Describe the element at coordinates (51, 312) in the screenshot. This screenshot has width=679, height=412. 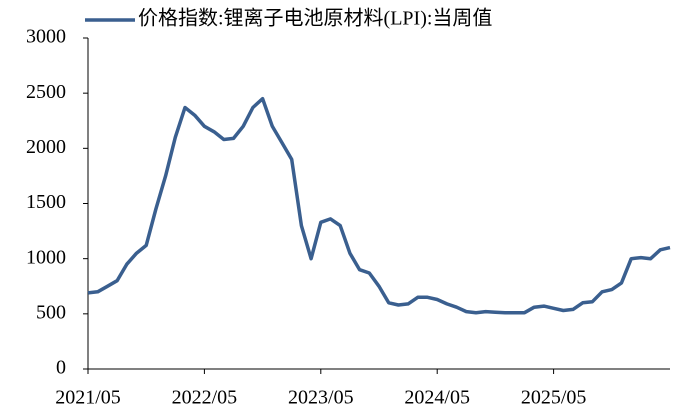
I see `y-tick-label: 500` at that location.